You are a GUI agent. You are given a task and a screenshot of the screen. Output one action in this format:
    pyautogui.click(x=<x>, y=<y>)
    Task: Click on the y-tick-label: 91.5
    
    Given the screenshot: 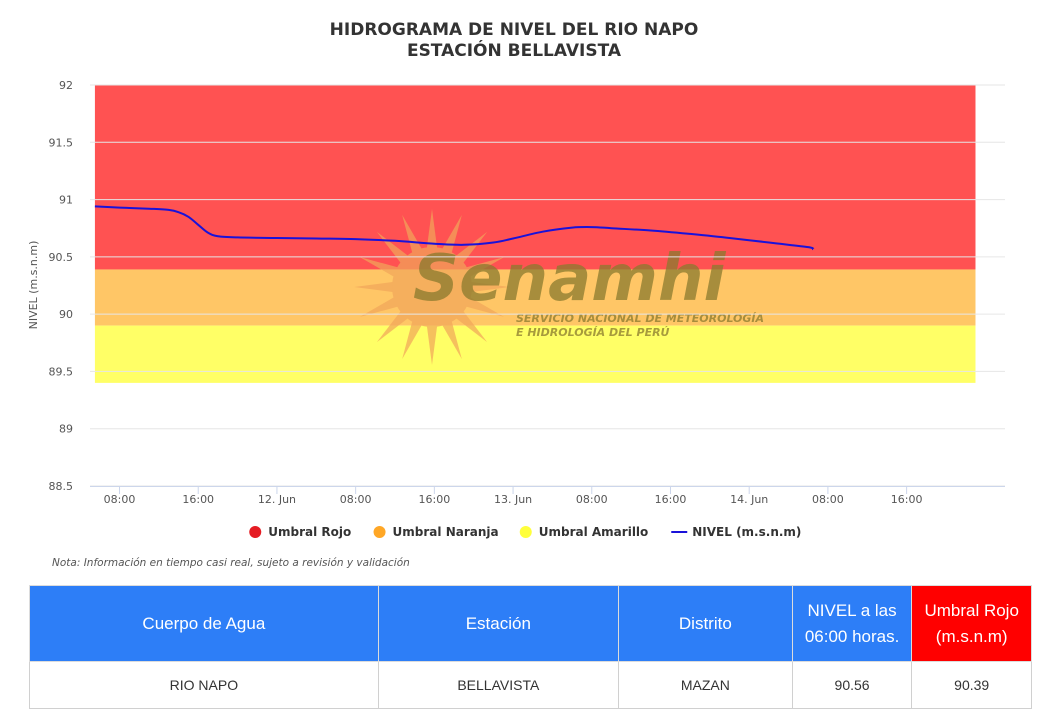 What is the action you would take?
    pyautogui.click(x=61, y=142)
    